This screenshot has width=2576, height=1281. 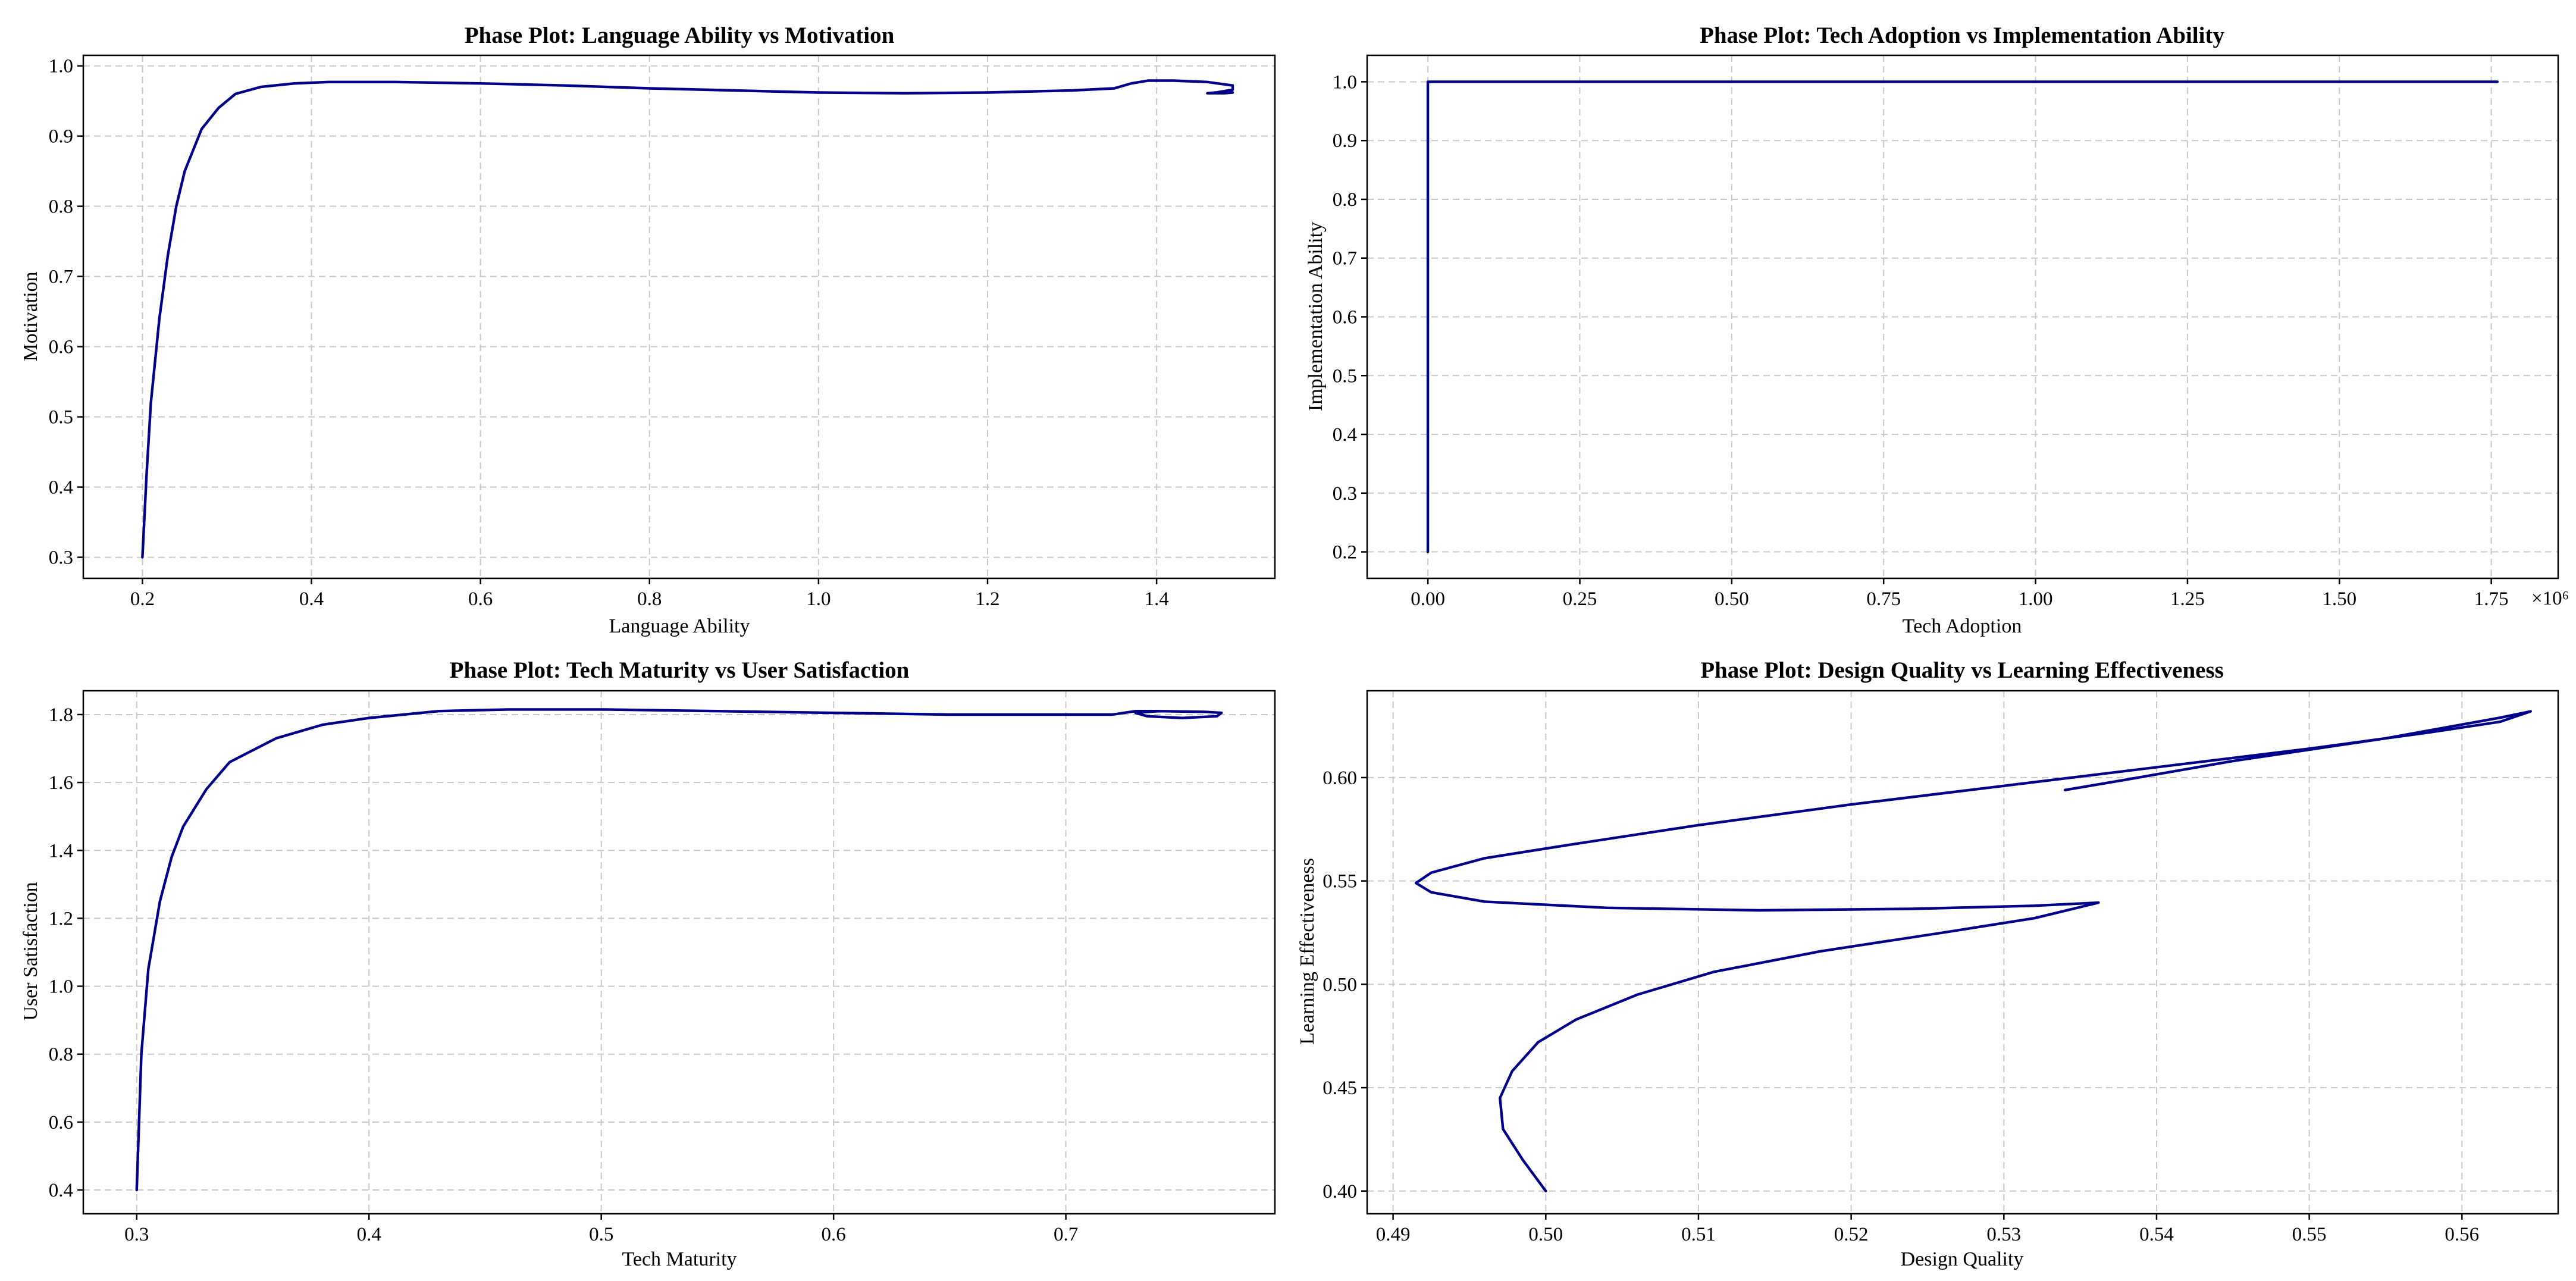 I want to click on x-tick-label: 0.5, so click(x=601, y=1234).